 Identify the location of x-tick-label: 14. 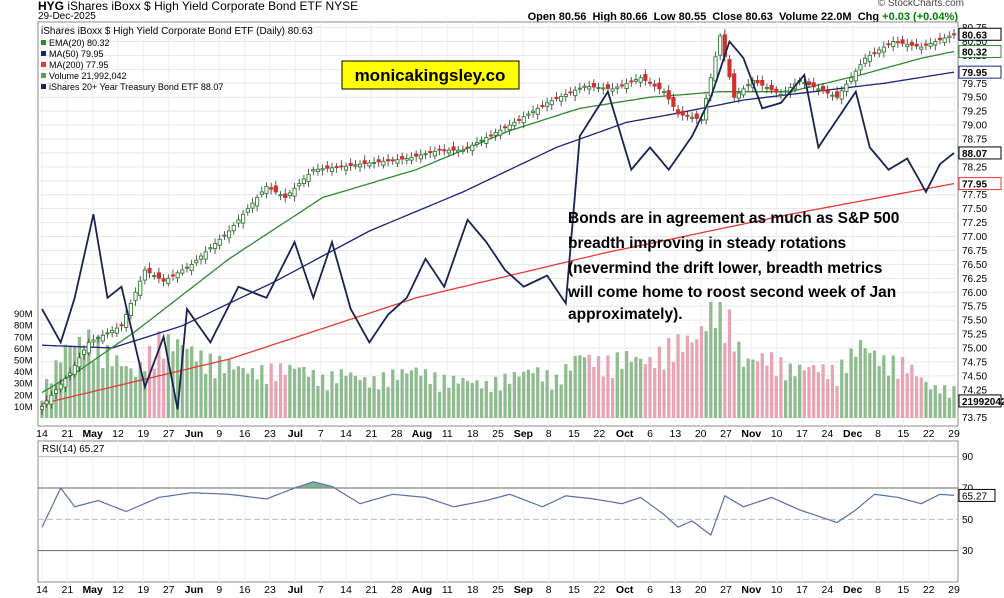
(346, 434).